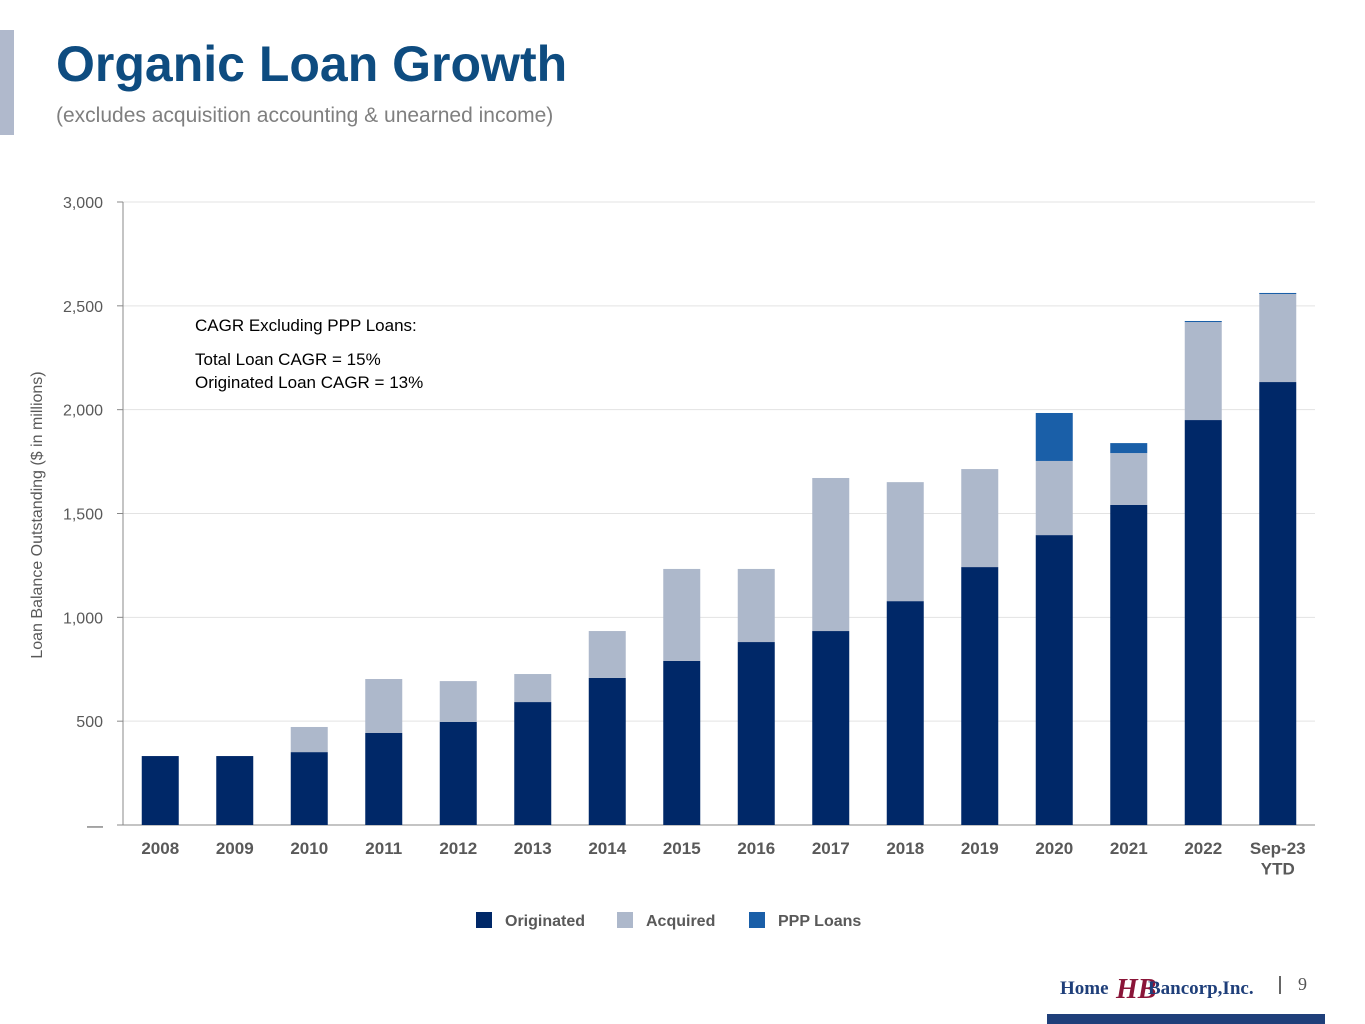  Describe the element at coordinates (1203, 848) in the screenshot. I see `x-tick-label: 2022` at that location.